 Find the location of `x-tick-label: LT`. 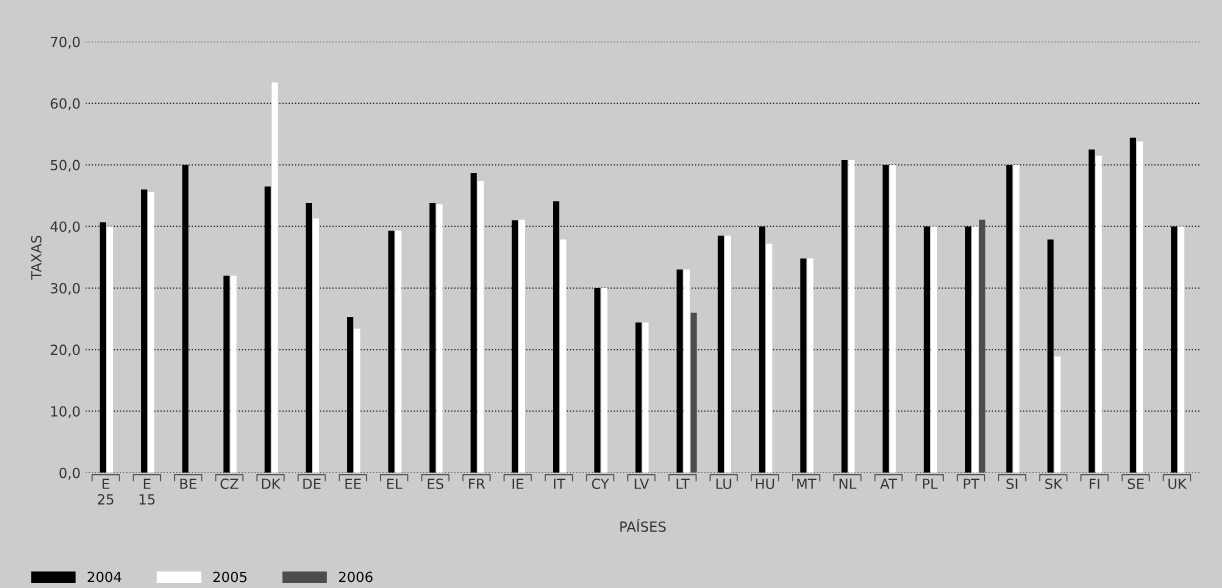

x-tick-label: LT is located at coordinates (683, 483).